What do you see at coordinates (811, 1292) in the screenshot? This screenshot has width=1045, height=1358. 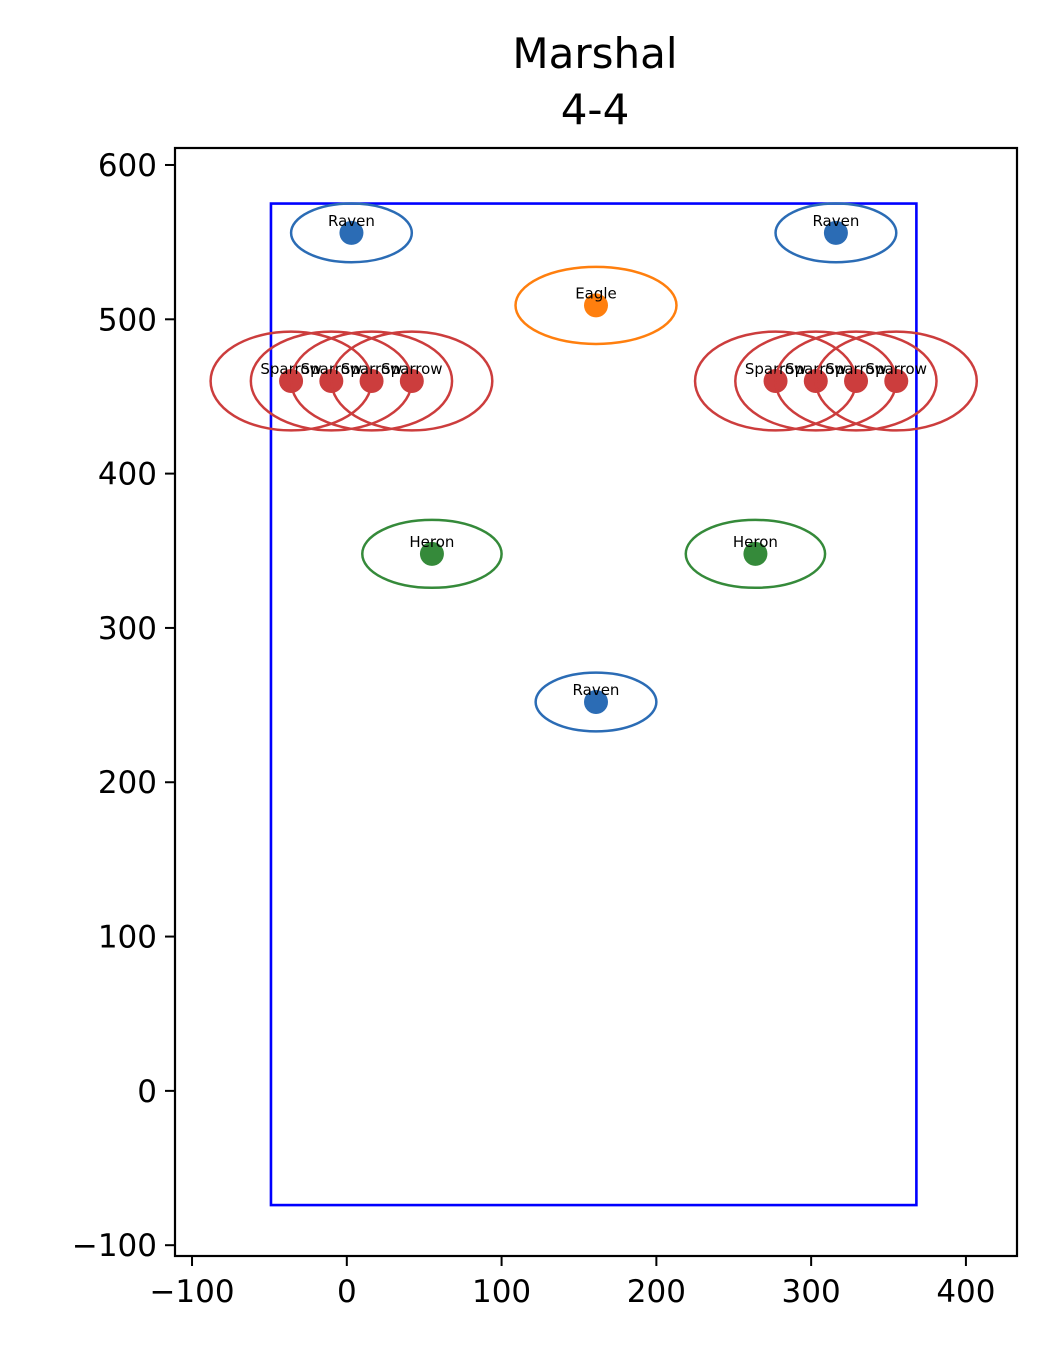 I see `x-tick-label: 300` at bounding box center [811, 1292].